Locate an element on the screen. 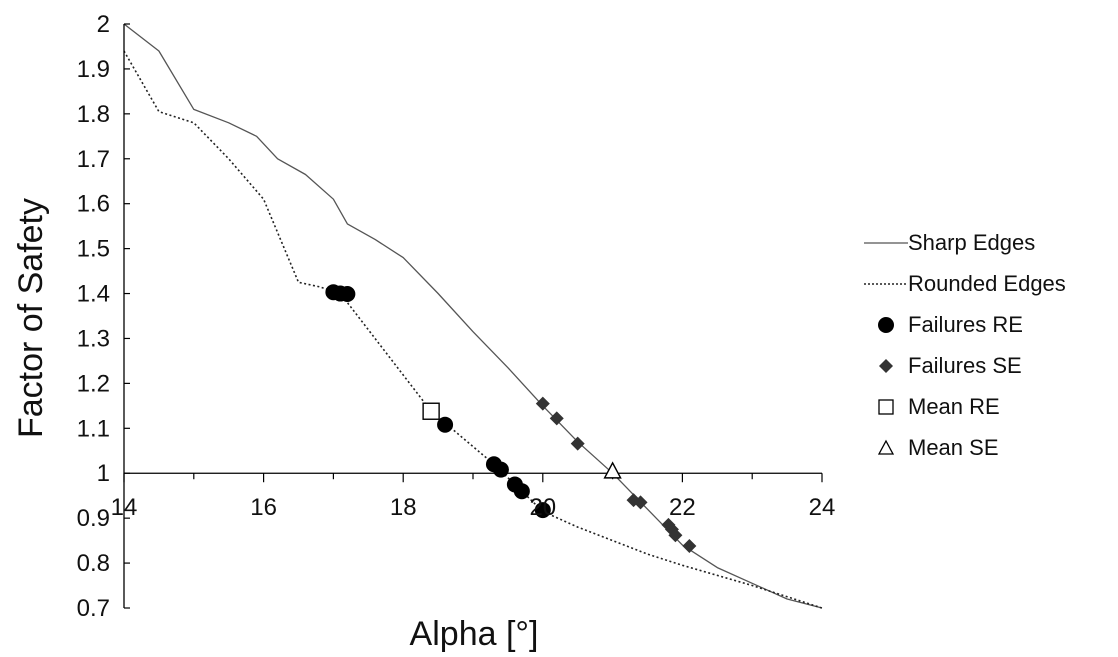 The height and width of the screenshot is (657, 1118). legend-item-mean-se: Mean SE is located at coordinates (989, 447).